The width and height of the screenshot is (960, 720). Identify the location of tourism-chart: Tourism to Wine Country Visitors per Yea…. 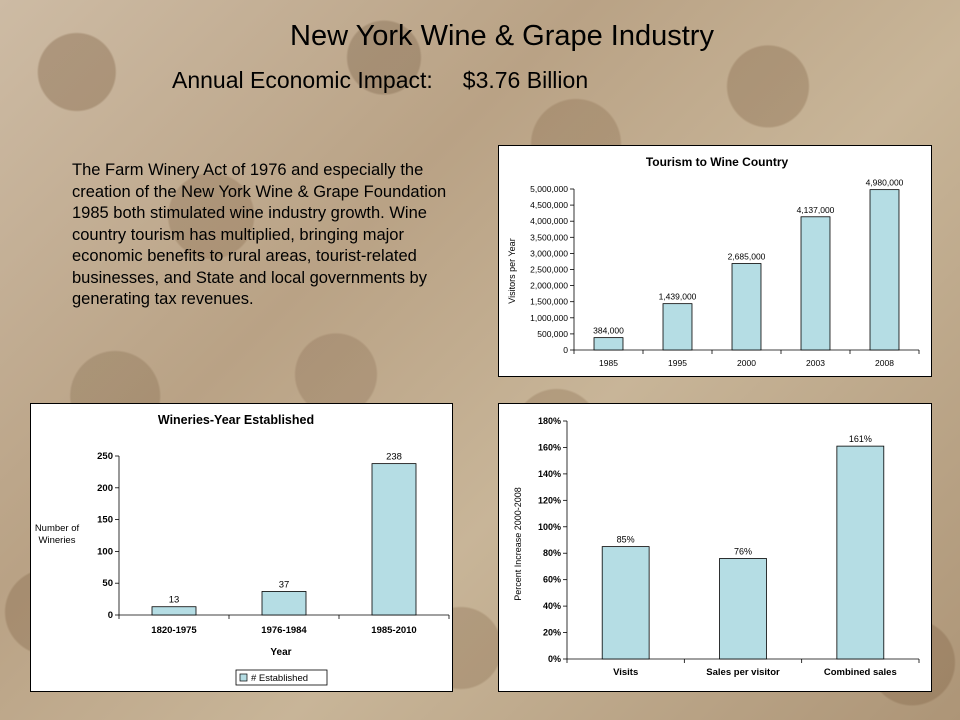
(713, 261).